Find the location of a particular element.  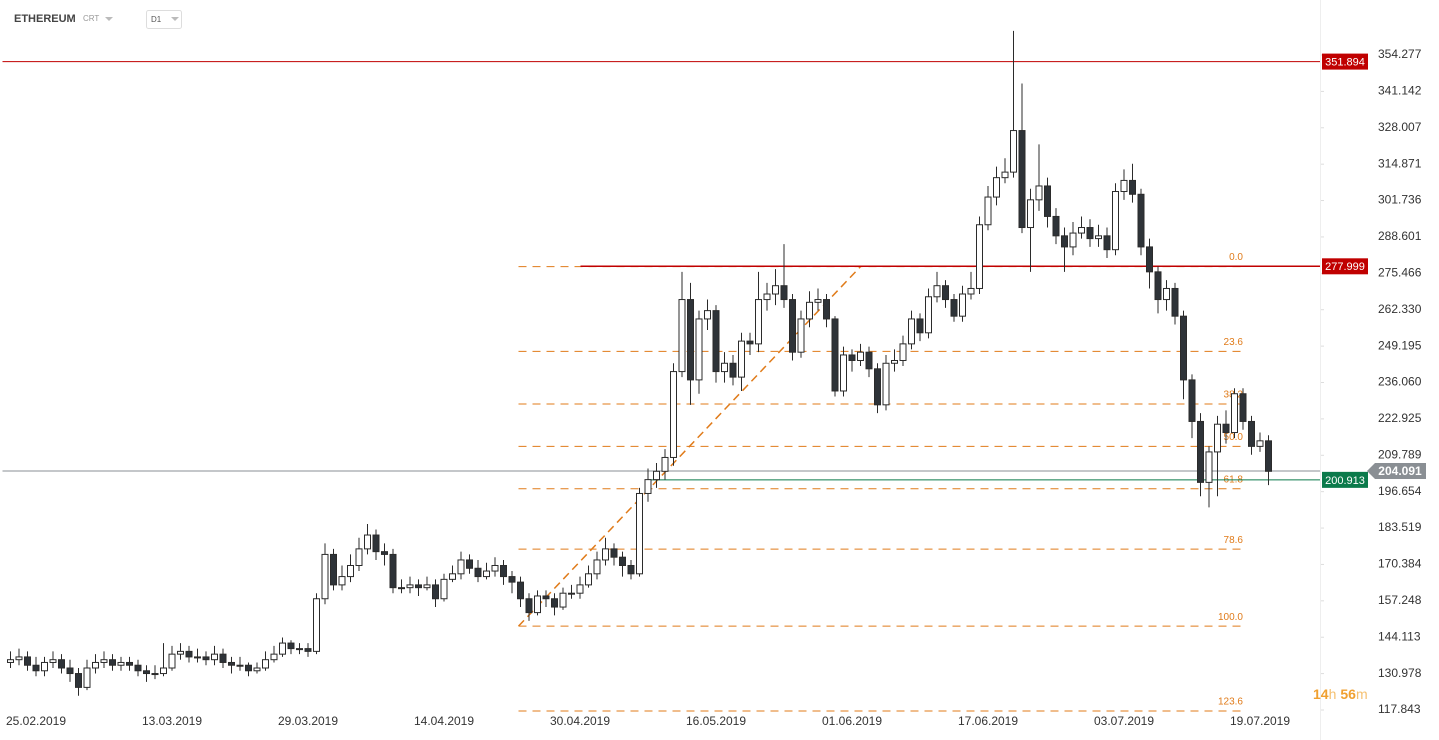

timeframe: D1 is located at coordinates (156, 19).